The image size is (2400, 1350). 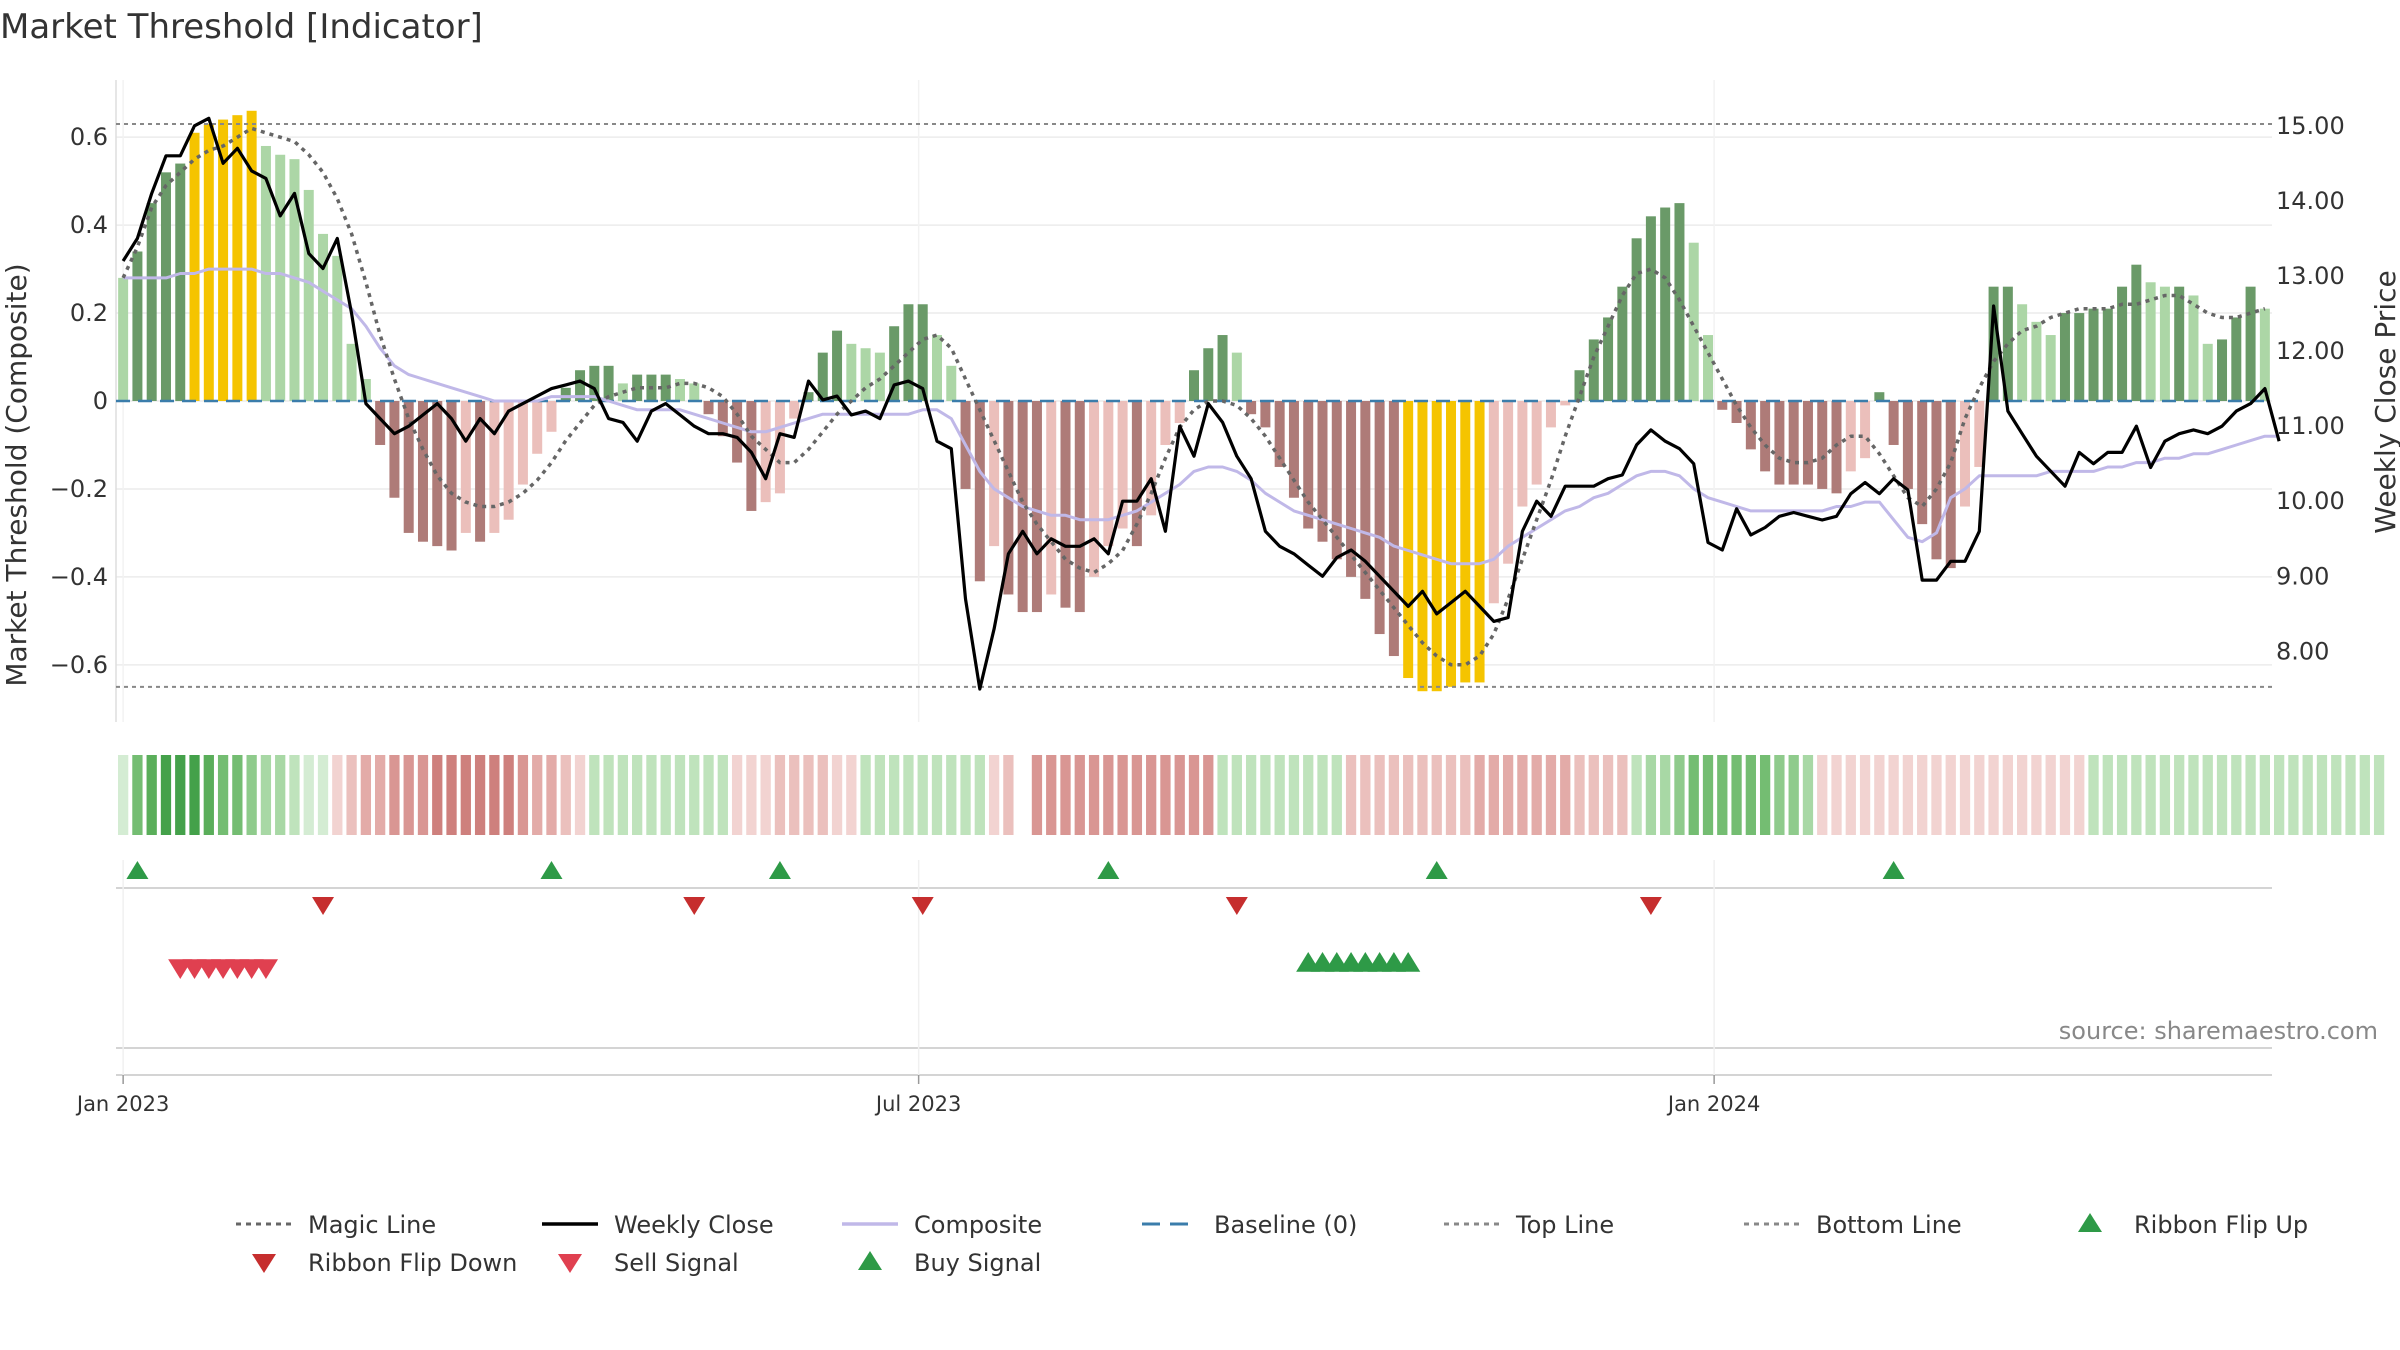 What do you see at coordinates (2310, 201) in the screenshot?
I see `y2-tick-label: 14.00` at bounding box center [2310, 201].